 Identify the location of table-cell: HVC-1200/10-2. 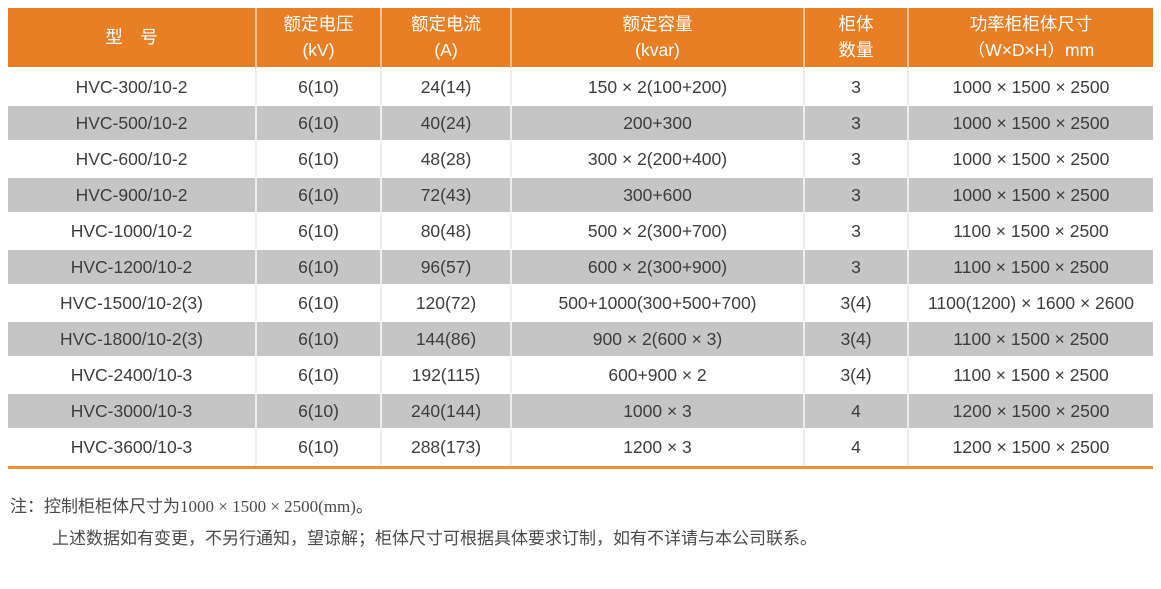
(131, 268).